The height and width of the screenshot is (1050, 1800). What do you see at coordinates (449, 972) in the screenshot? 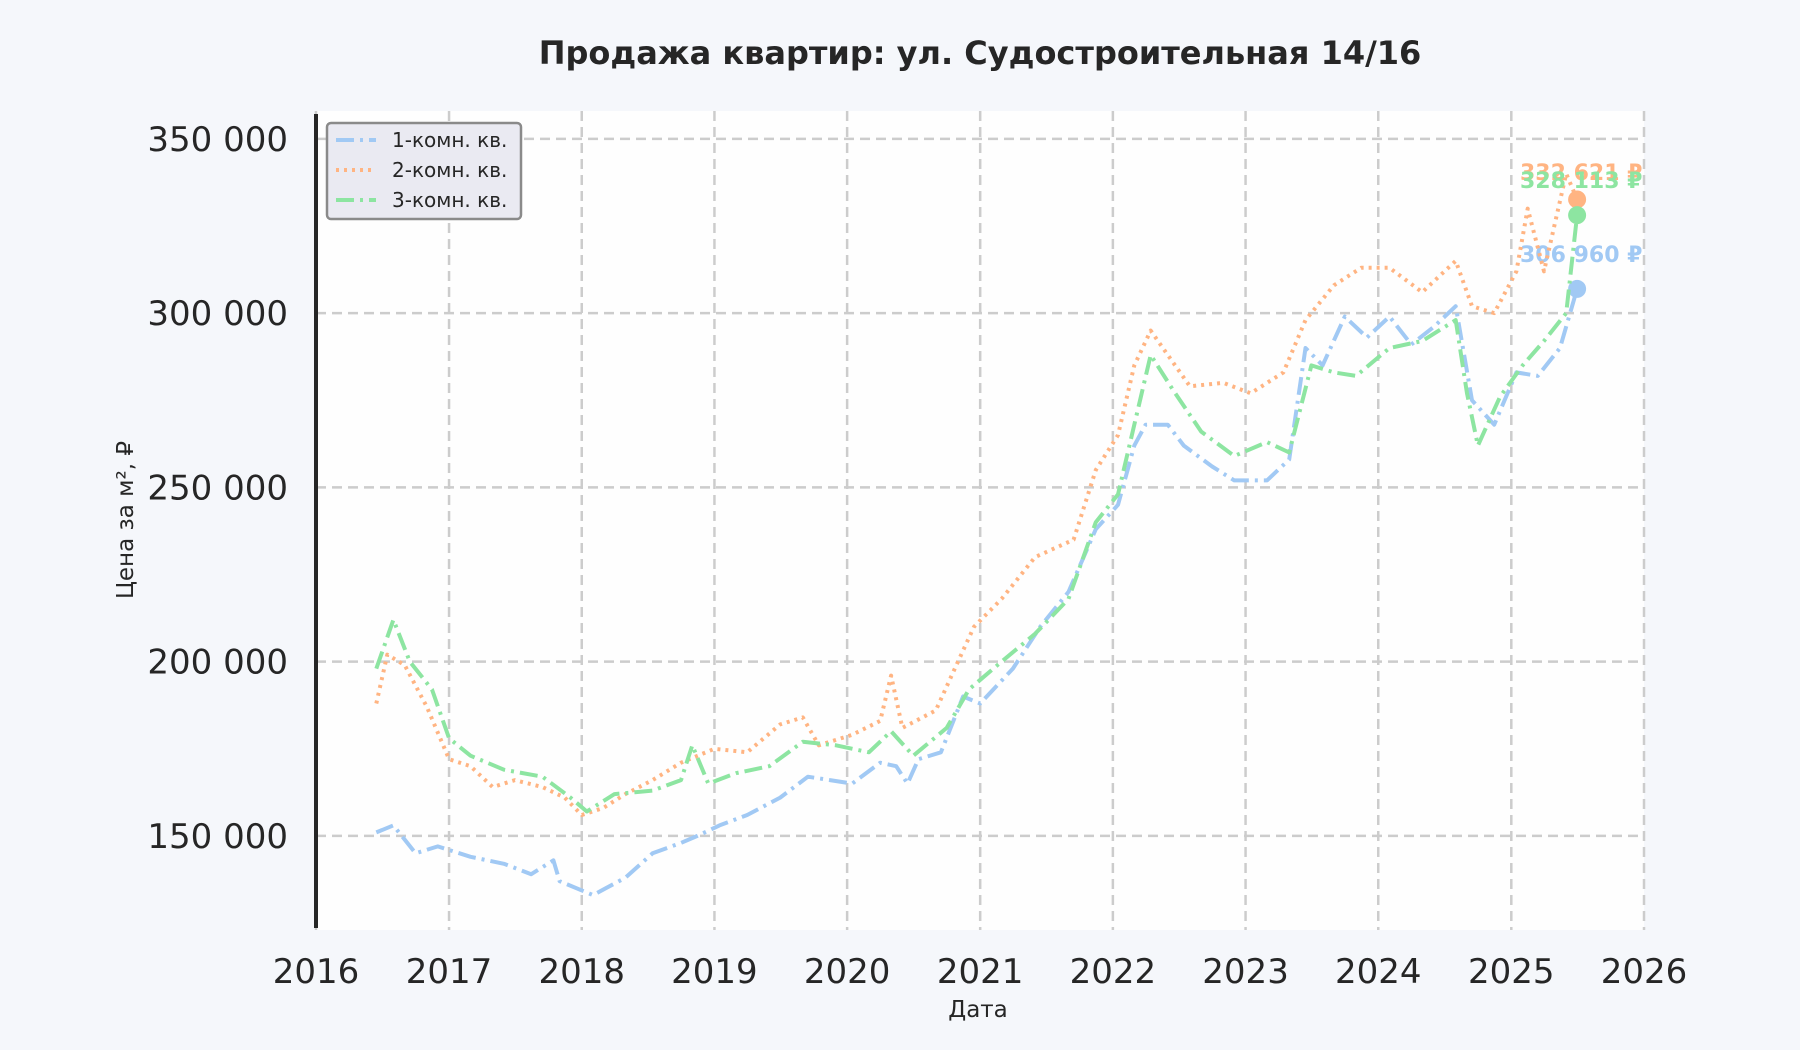
I see `x-tick-label: 2017` at bounding box center [449, 972].